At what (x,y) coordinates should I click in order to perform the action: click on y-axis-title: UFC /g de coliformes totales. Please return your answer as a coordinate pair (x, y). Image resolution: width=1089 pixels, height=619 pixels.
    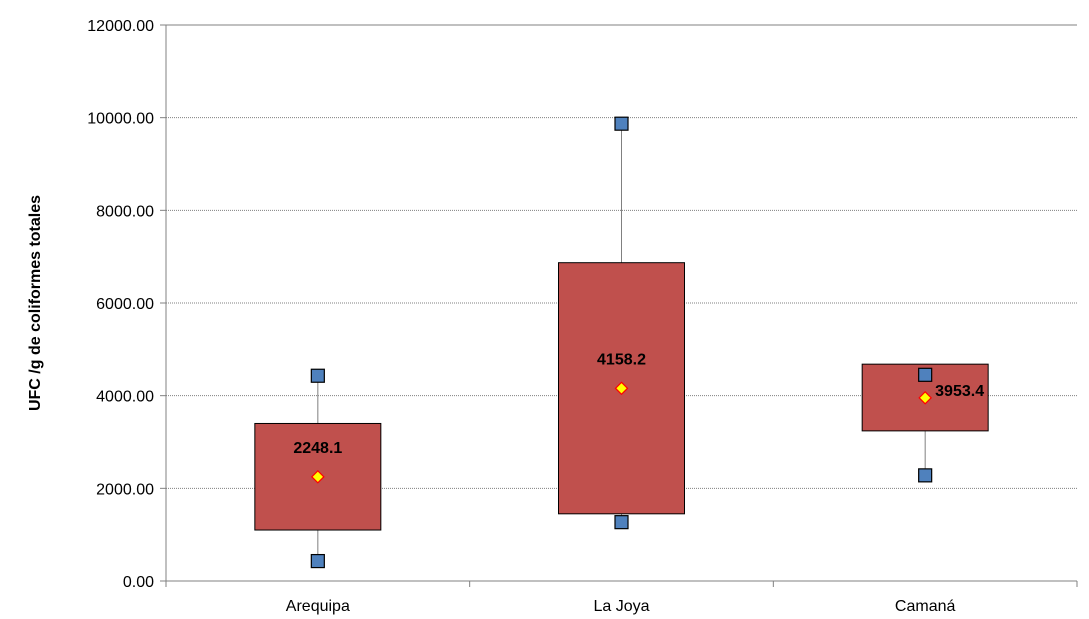
    Looking at the image, I should click on (35, 303).